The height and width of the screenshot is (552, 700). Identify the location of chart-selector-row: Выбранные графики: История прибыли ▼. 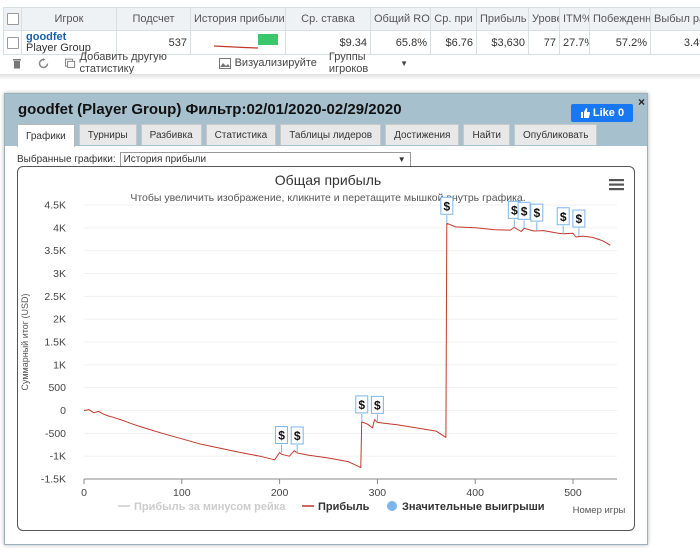
(214, 159).